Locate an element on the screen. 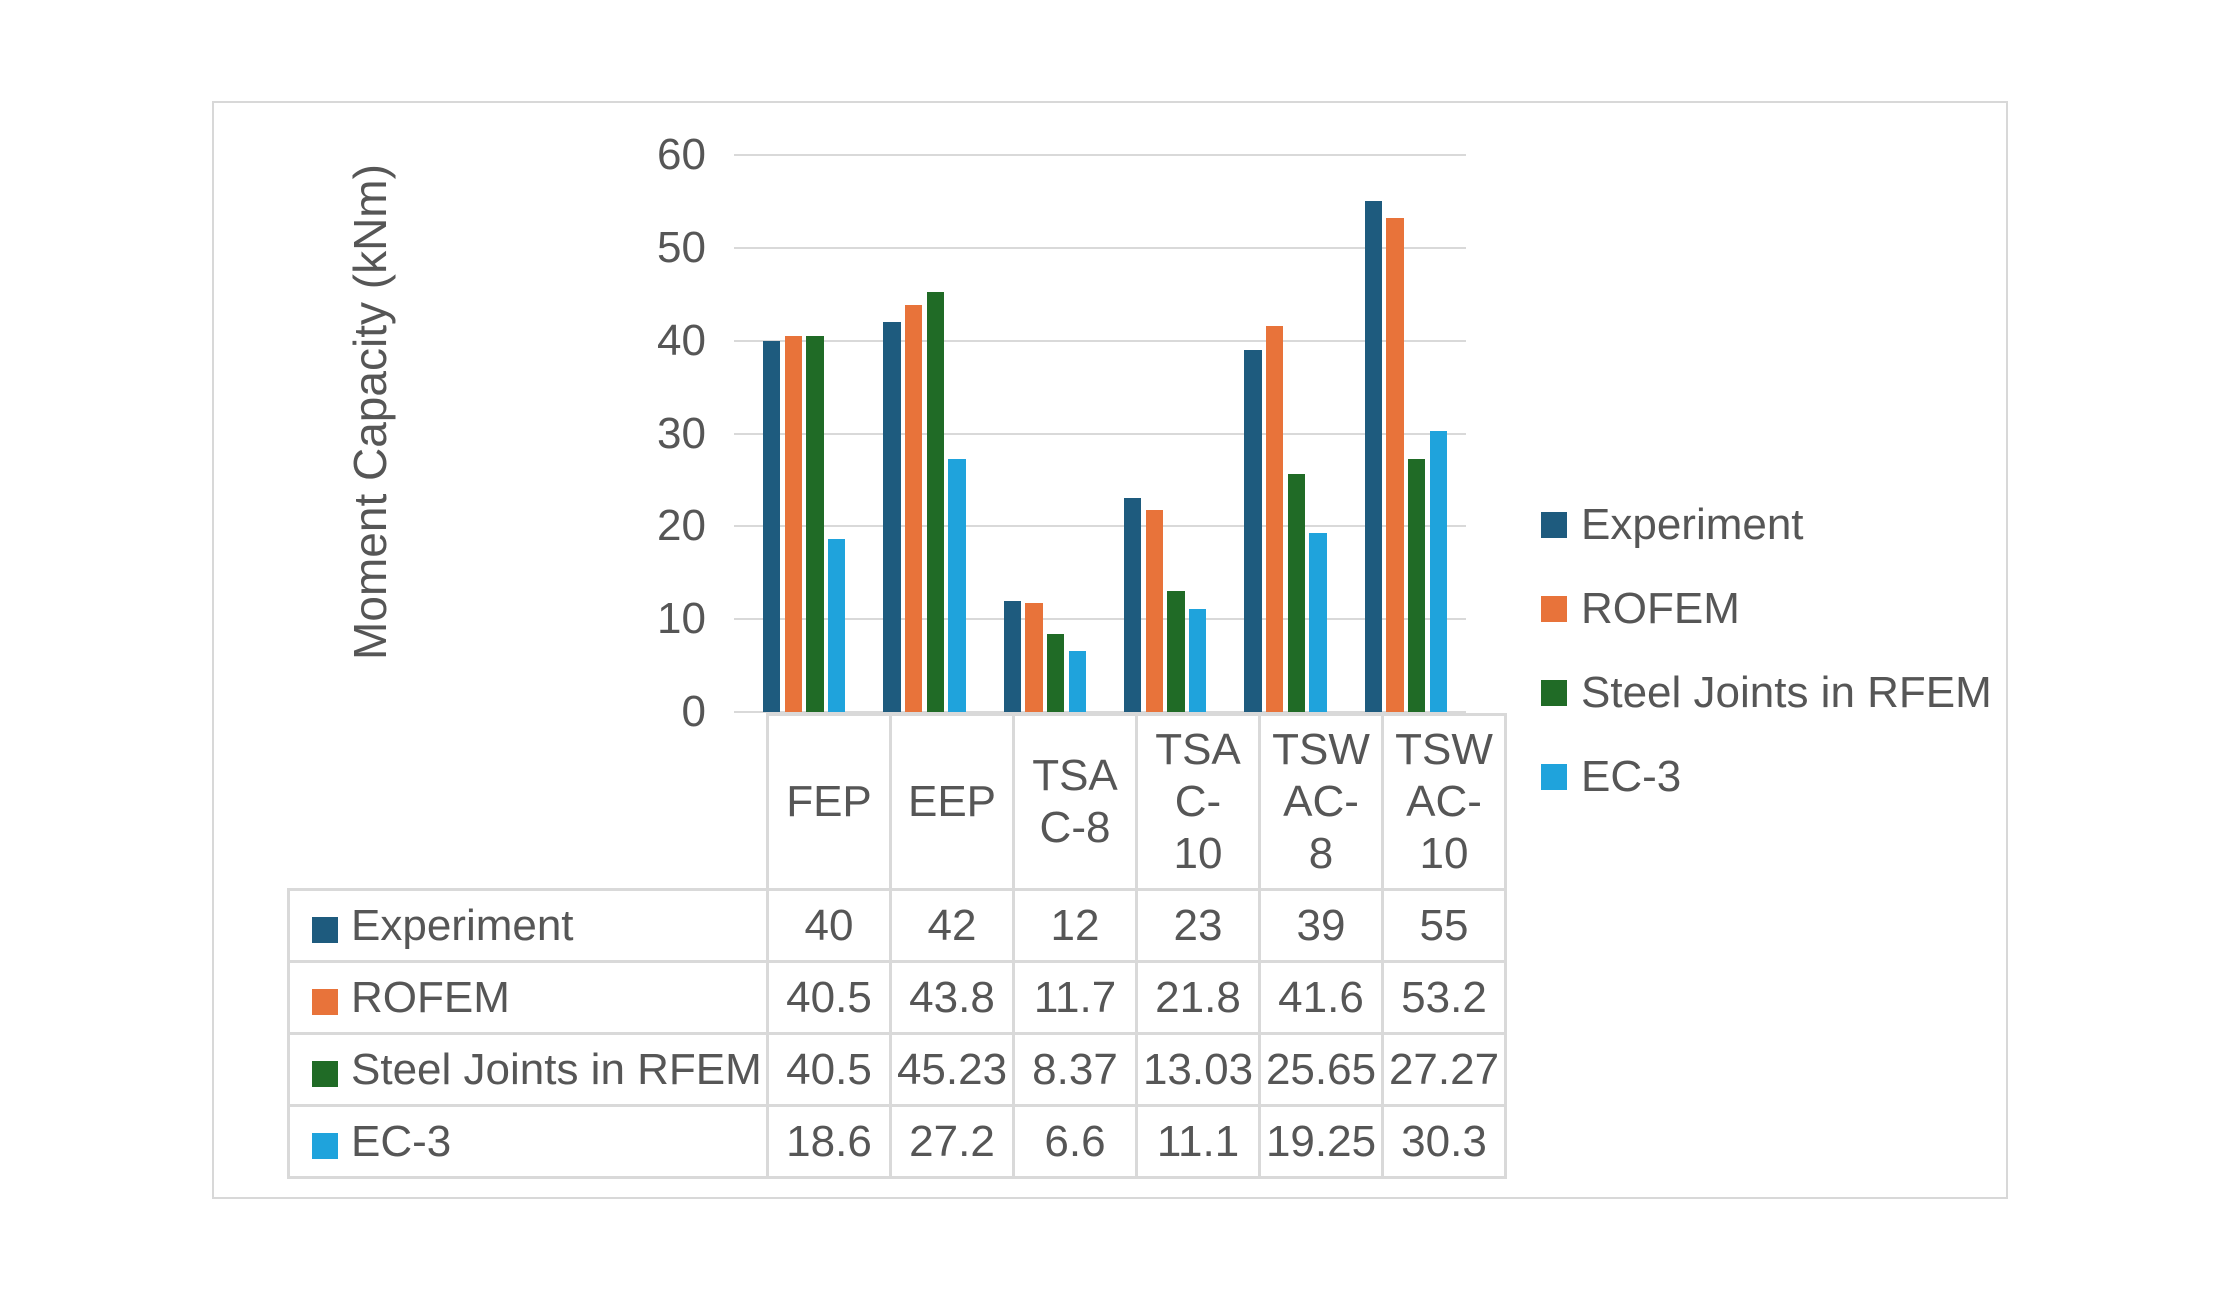 The width and height of the screenshot is (2222, 1301). y-axis-tick-label: 50 is located at coordinates (681, 247).